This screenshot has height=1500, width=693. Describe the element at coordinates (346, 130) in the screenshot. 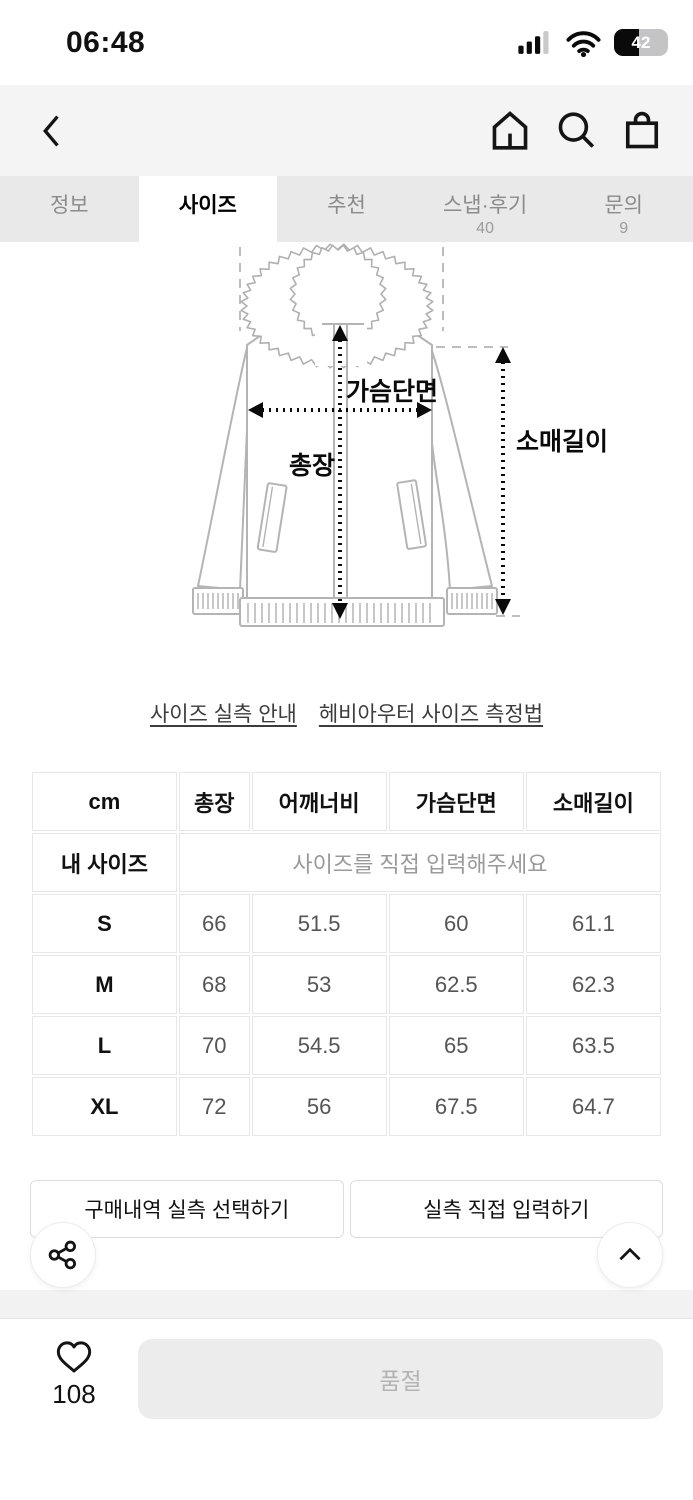

I see `nav-bar` at that location.